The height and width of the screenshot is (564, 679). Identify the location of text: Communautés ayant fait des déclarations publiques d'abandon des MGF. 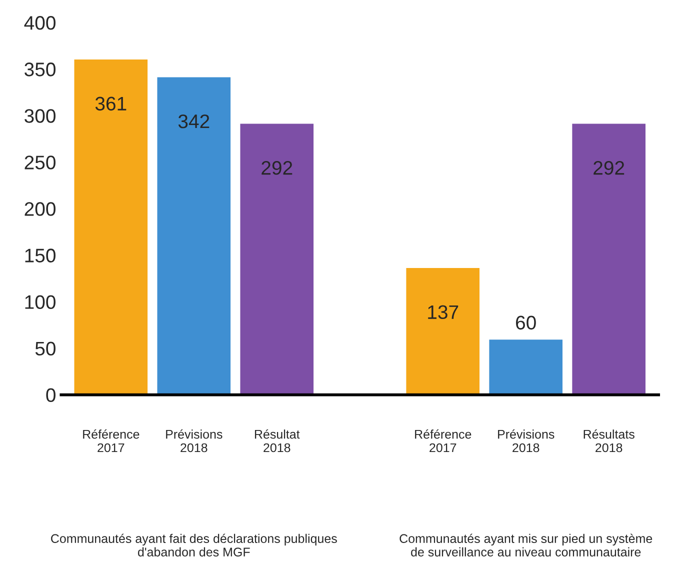
(194, 545).